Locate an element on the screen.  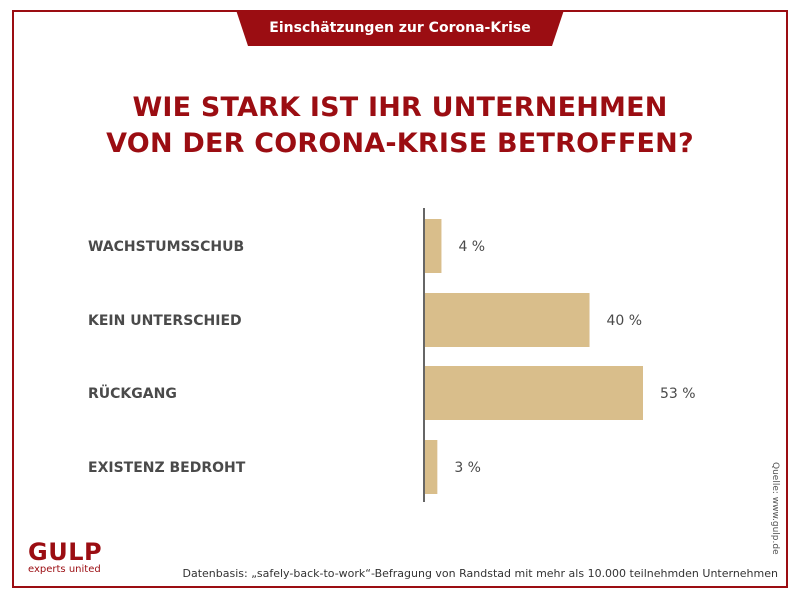
category-label-1: KEIN UNTERSCHIED is located at coordinates (165, 321).